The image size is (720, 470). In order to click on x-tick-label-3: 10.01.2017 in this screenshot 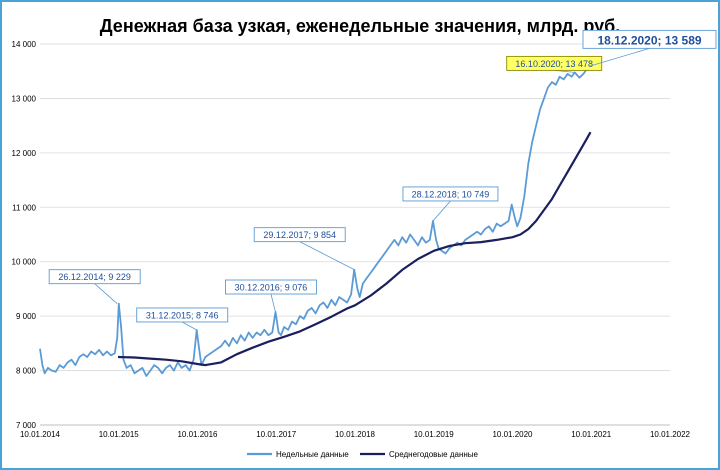, I will do `click(276, 434)`.